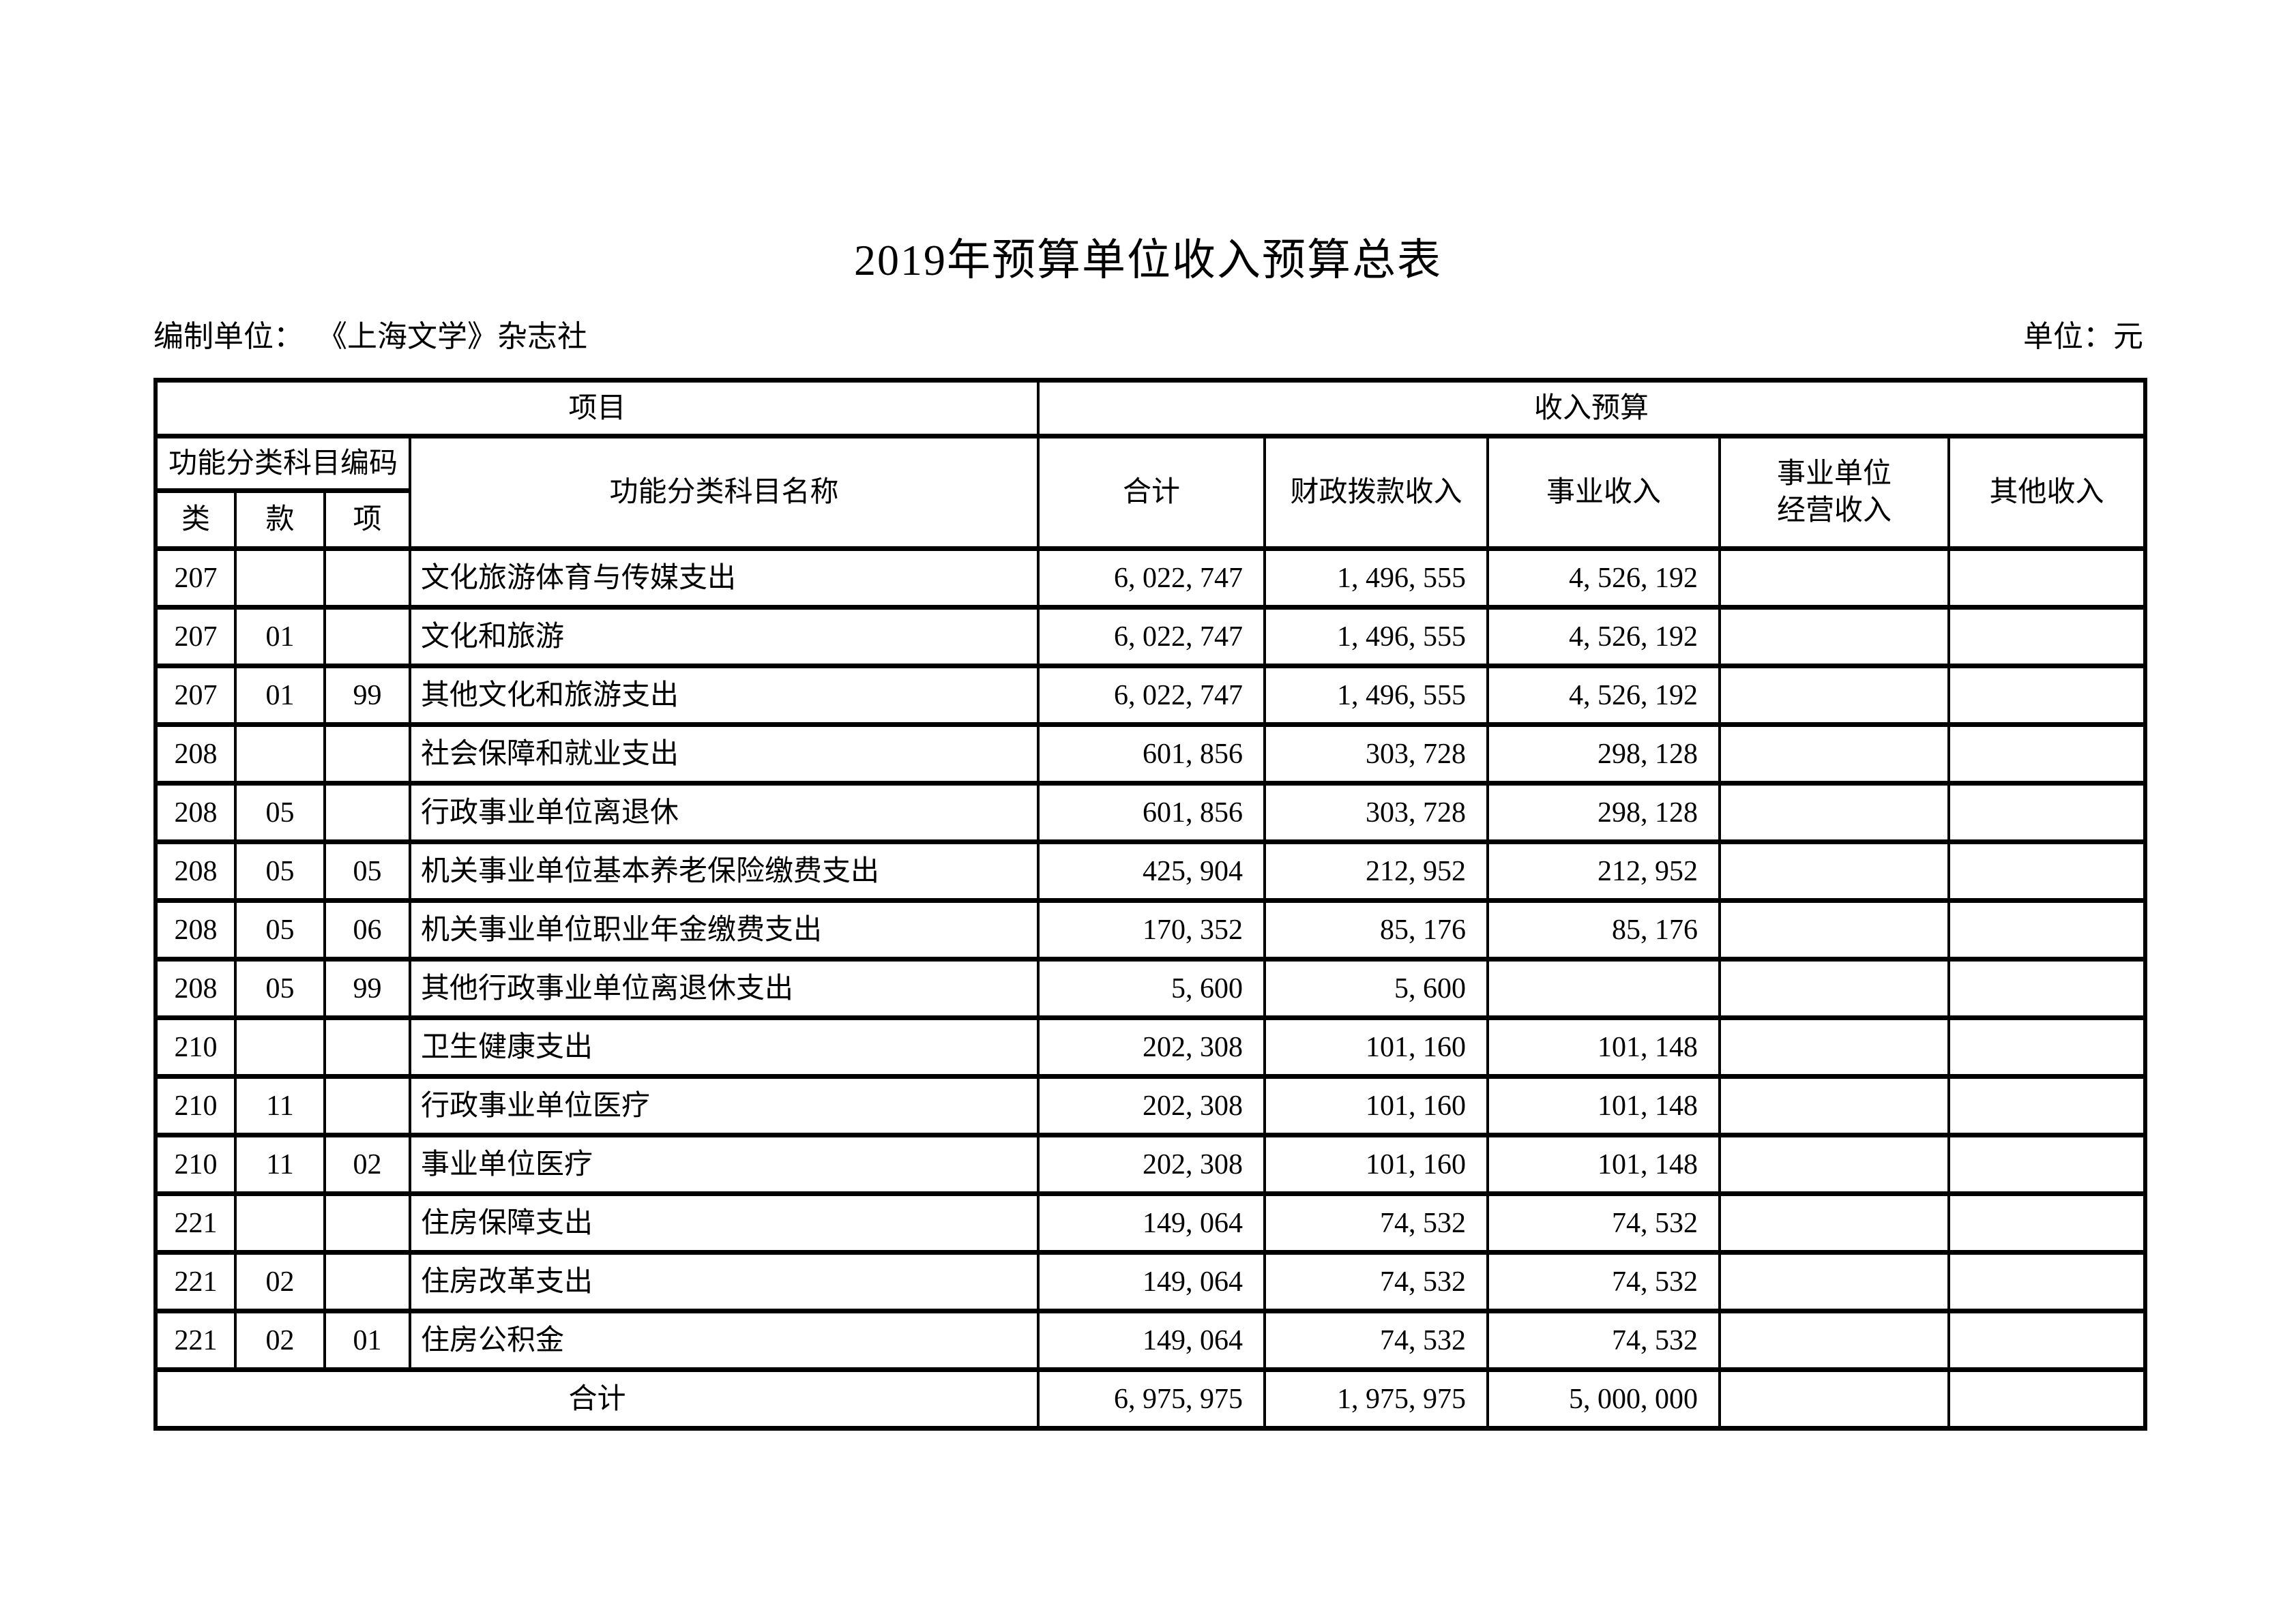 The height and width of the screenshot is (1623, 2296). What do you see at coordinates (2047, 493) in the screenshot?
I see `other-column-header: 其他收入` at bounding box center [2047, 493].